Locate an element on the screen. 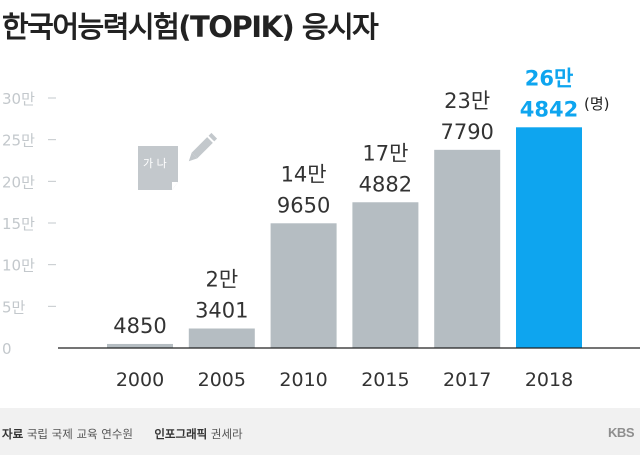  x-tick-label: 2017 is located at coordinates (467, 380).